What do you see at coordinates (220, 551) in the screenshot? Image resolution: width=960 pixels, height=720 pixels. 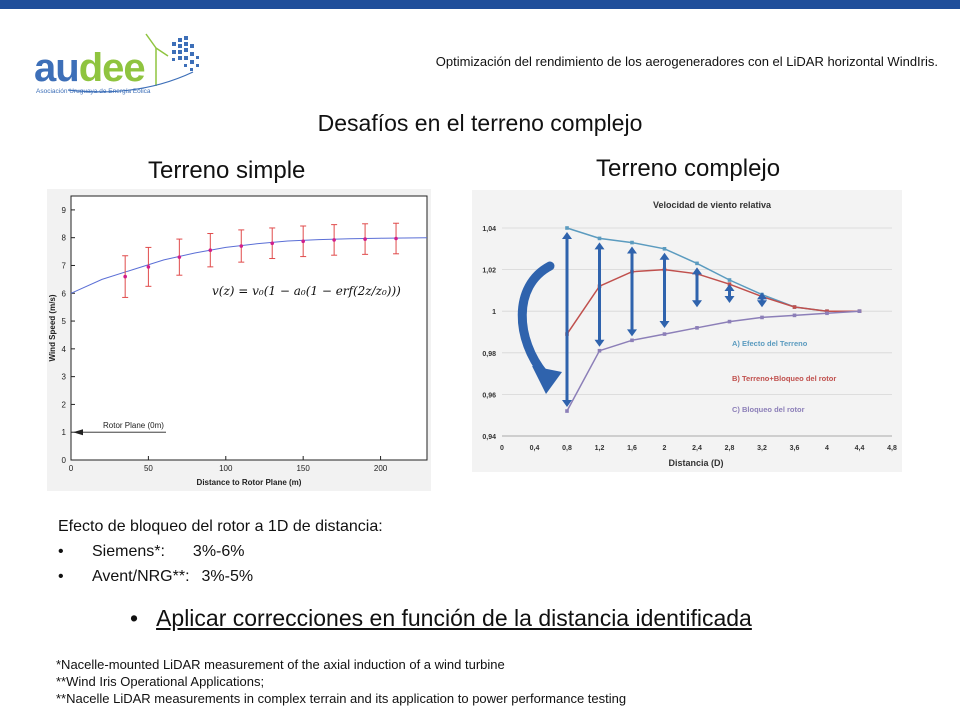 I see `note-item-siemens: • Siemens*: 3%-6%` at bounding box center [220, 551].